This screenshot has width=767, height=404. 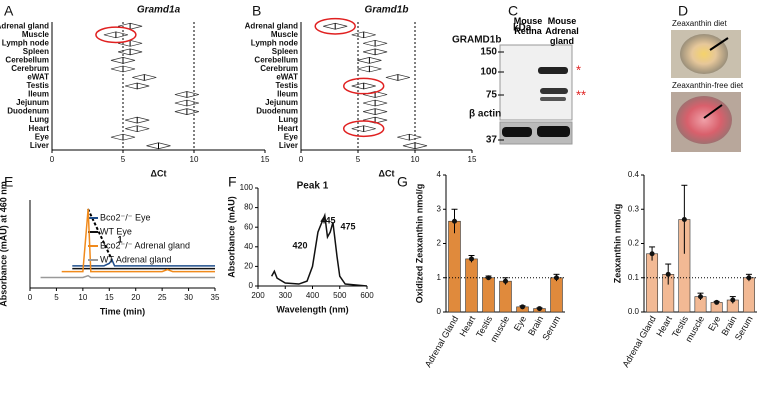 What do you see at coordinates (4, 244) in the screenshot?
I see `y-axis-label: Absorbance (mAU) at 460 nm` at bounding box center [4, 244].